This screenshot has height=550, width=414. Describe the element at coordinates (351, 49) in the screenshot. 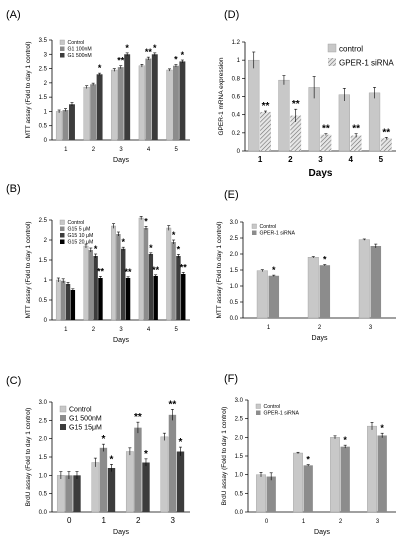

I see `legend-label: control` at that location.